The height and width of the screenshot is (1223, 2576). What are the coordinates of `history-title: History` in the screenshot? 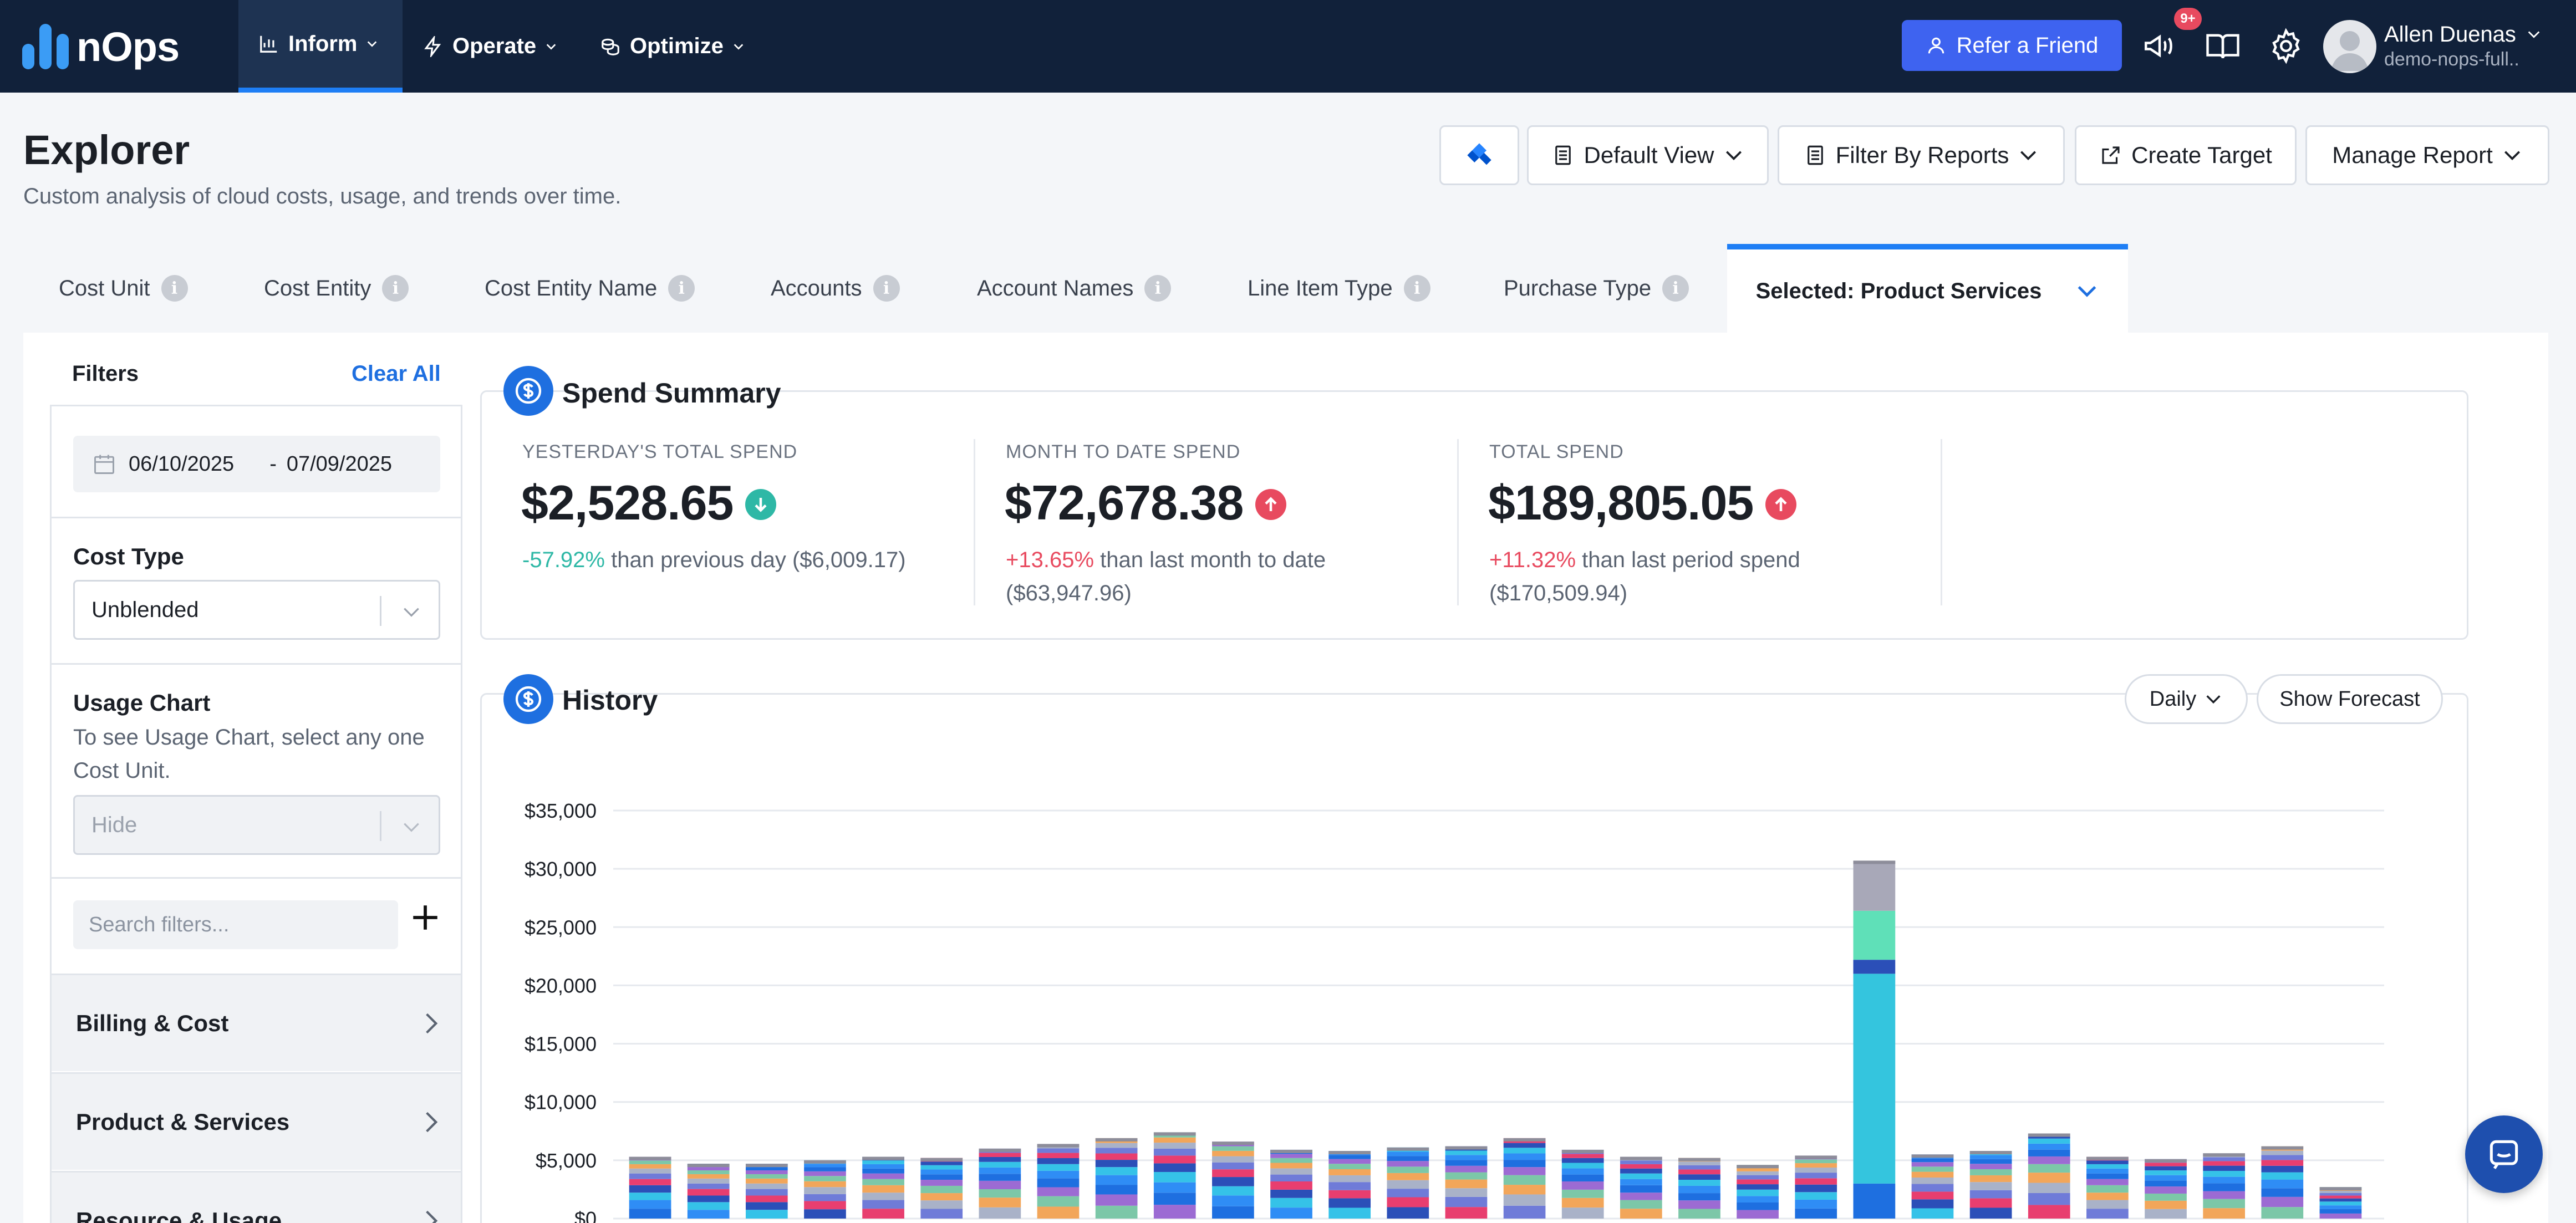 It's located at (610, 700).